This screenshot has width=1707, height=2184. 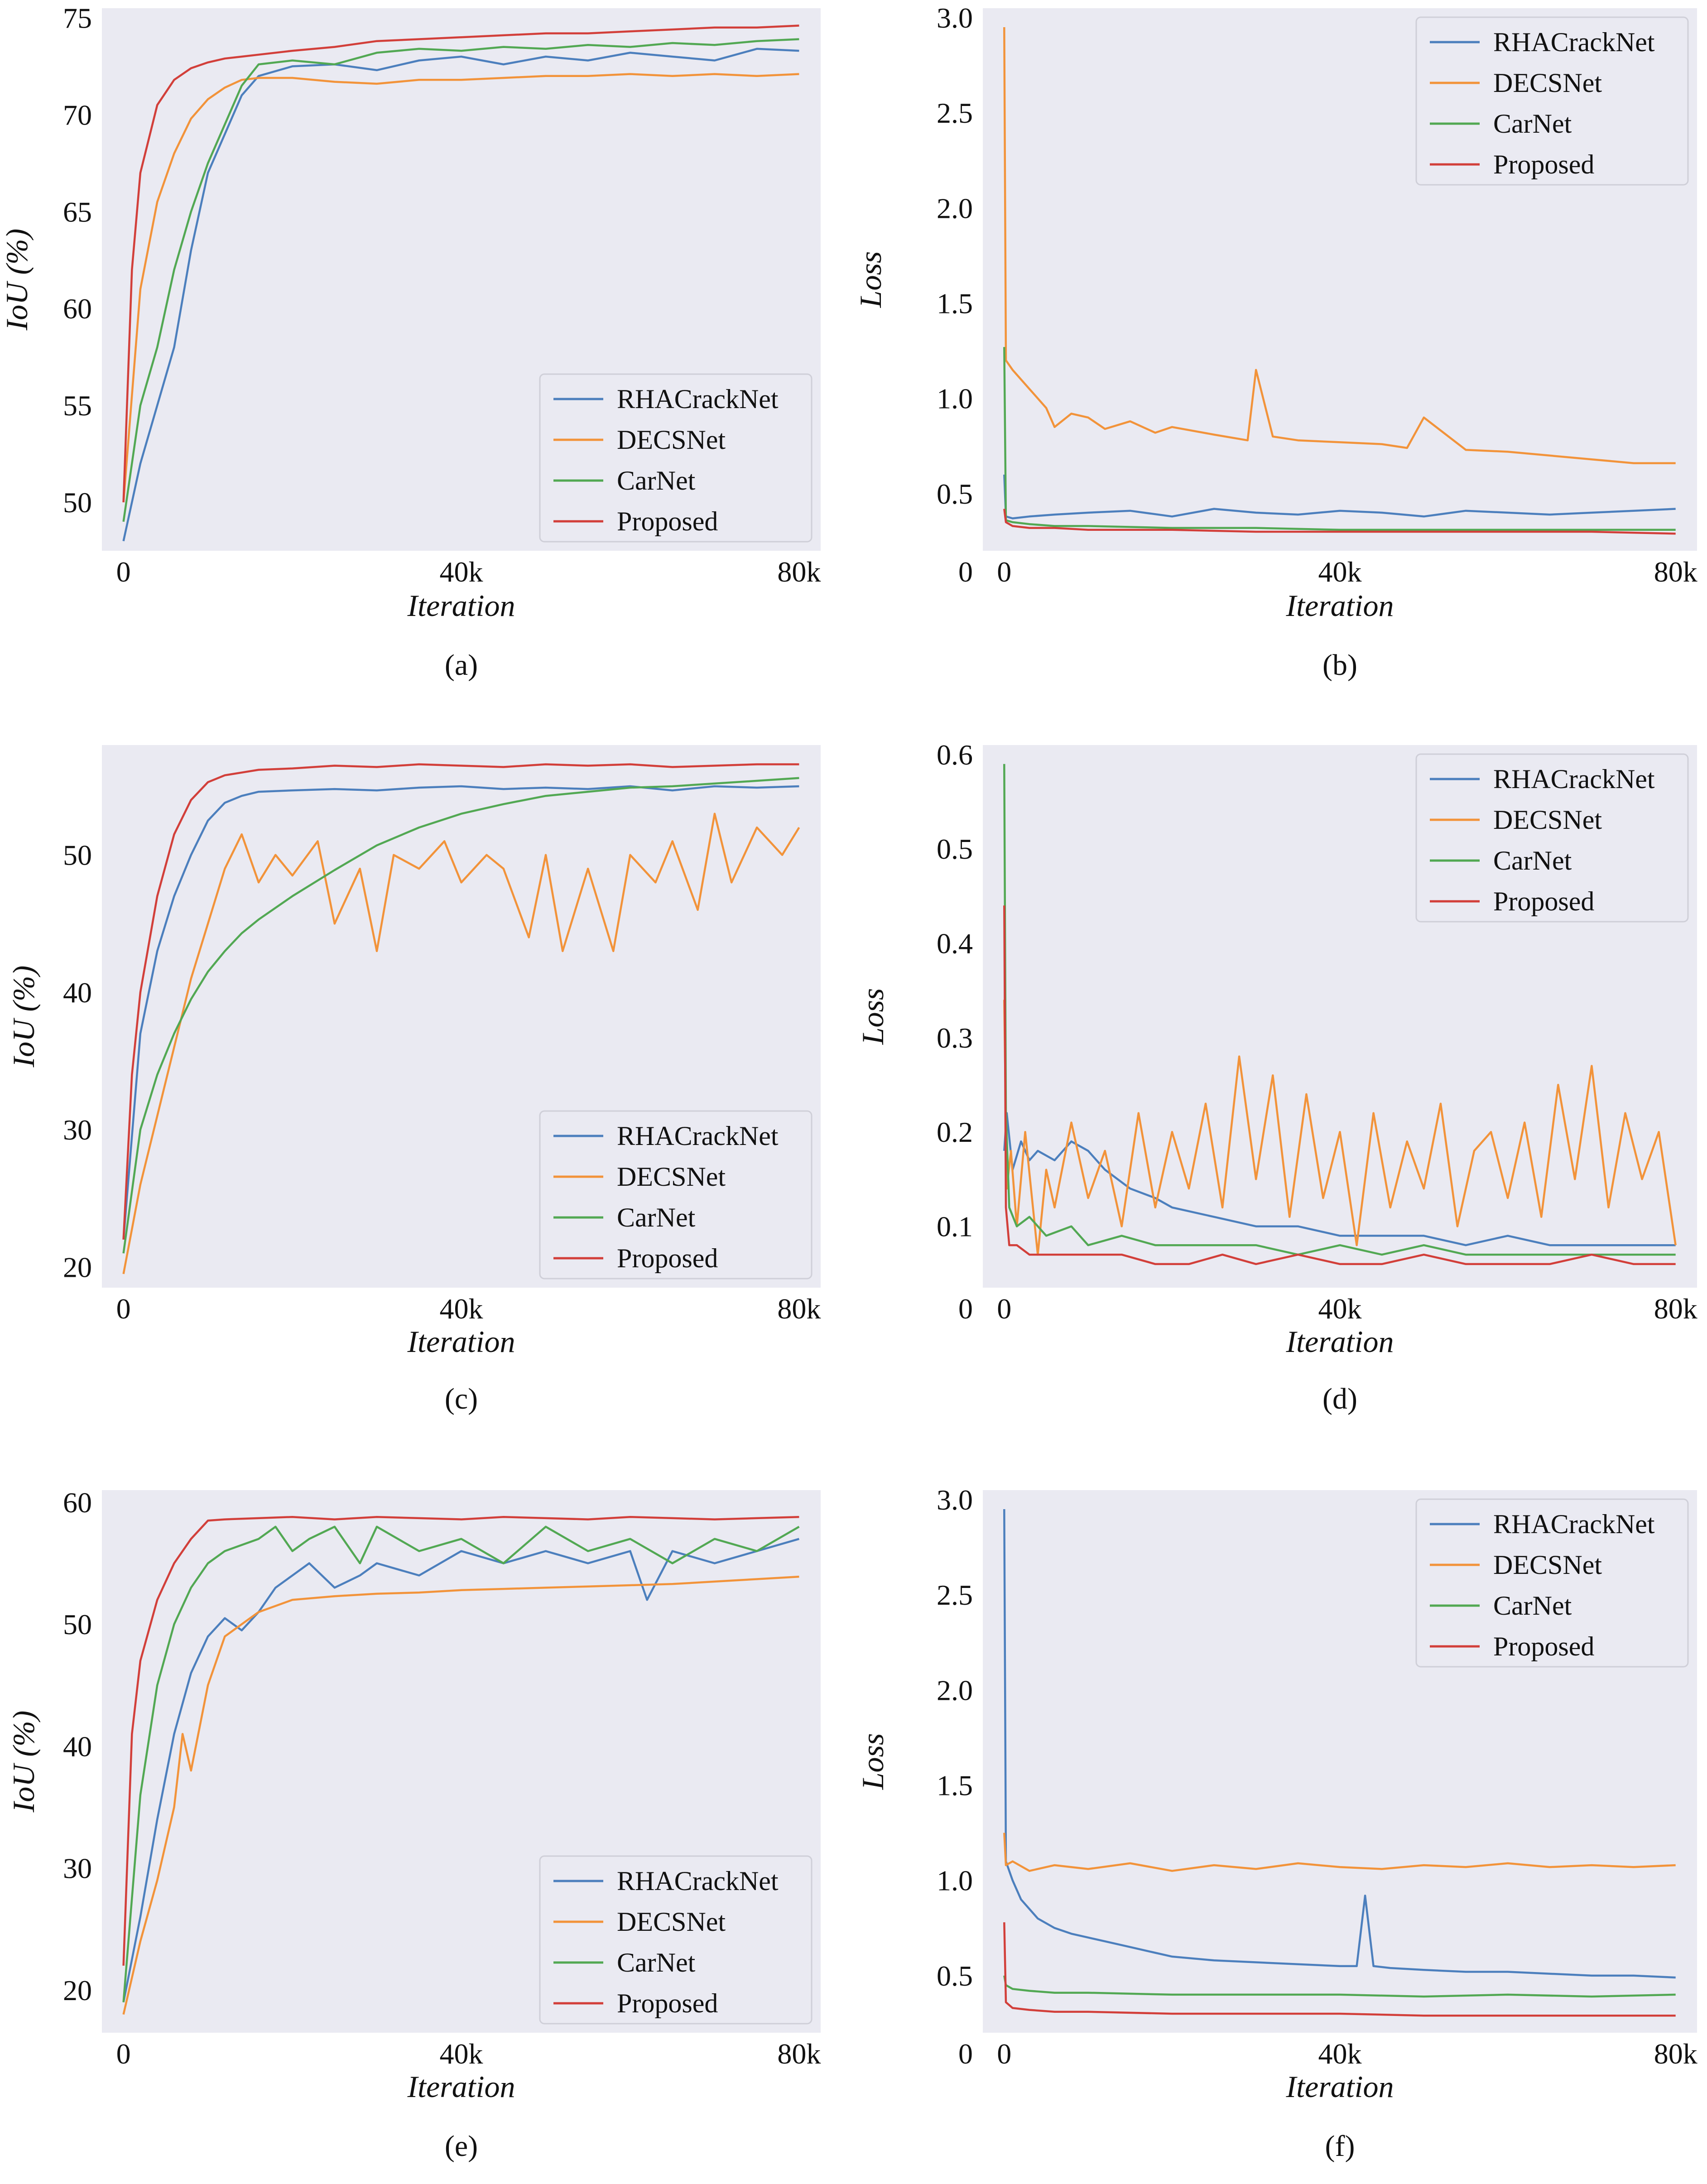 What do you see at coordinates (955, 1132) in the screenshot?
I see `y-tick-label: 0.2` at bounding box center [955, 1132].